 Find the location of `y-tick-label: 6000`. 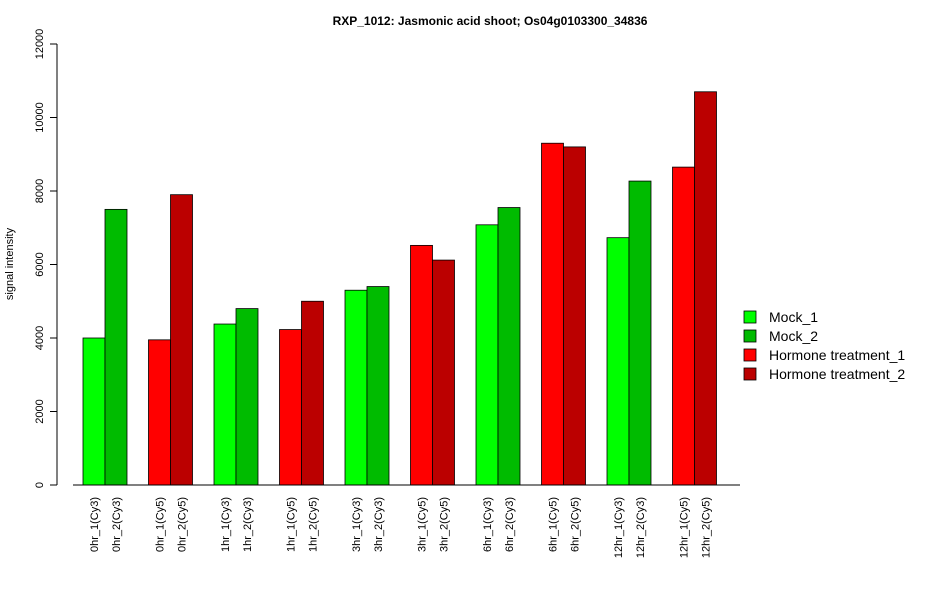

y-tick-label: 6000 is located at coordinates (40, 264).